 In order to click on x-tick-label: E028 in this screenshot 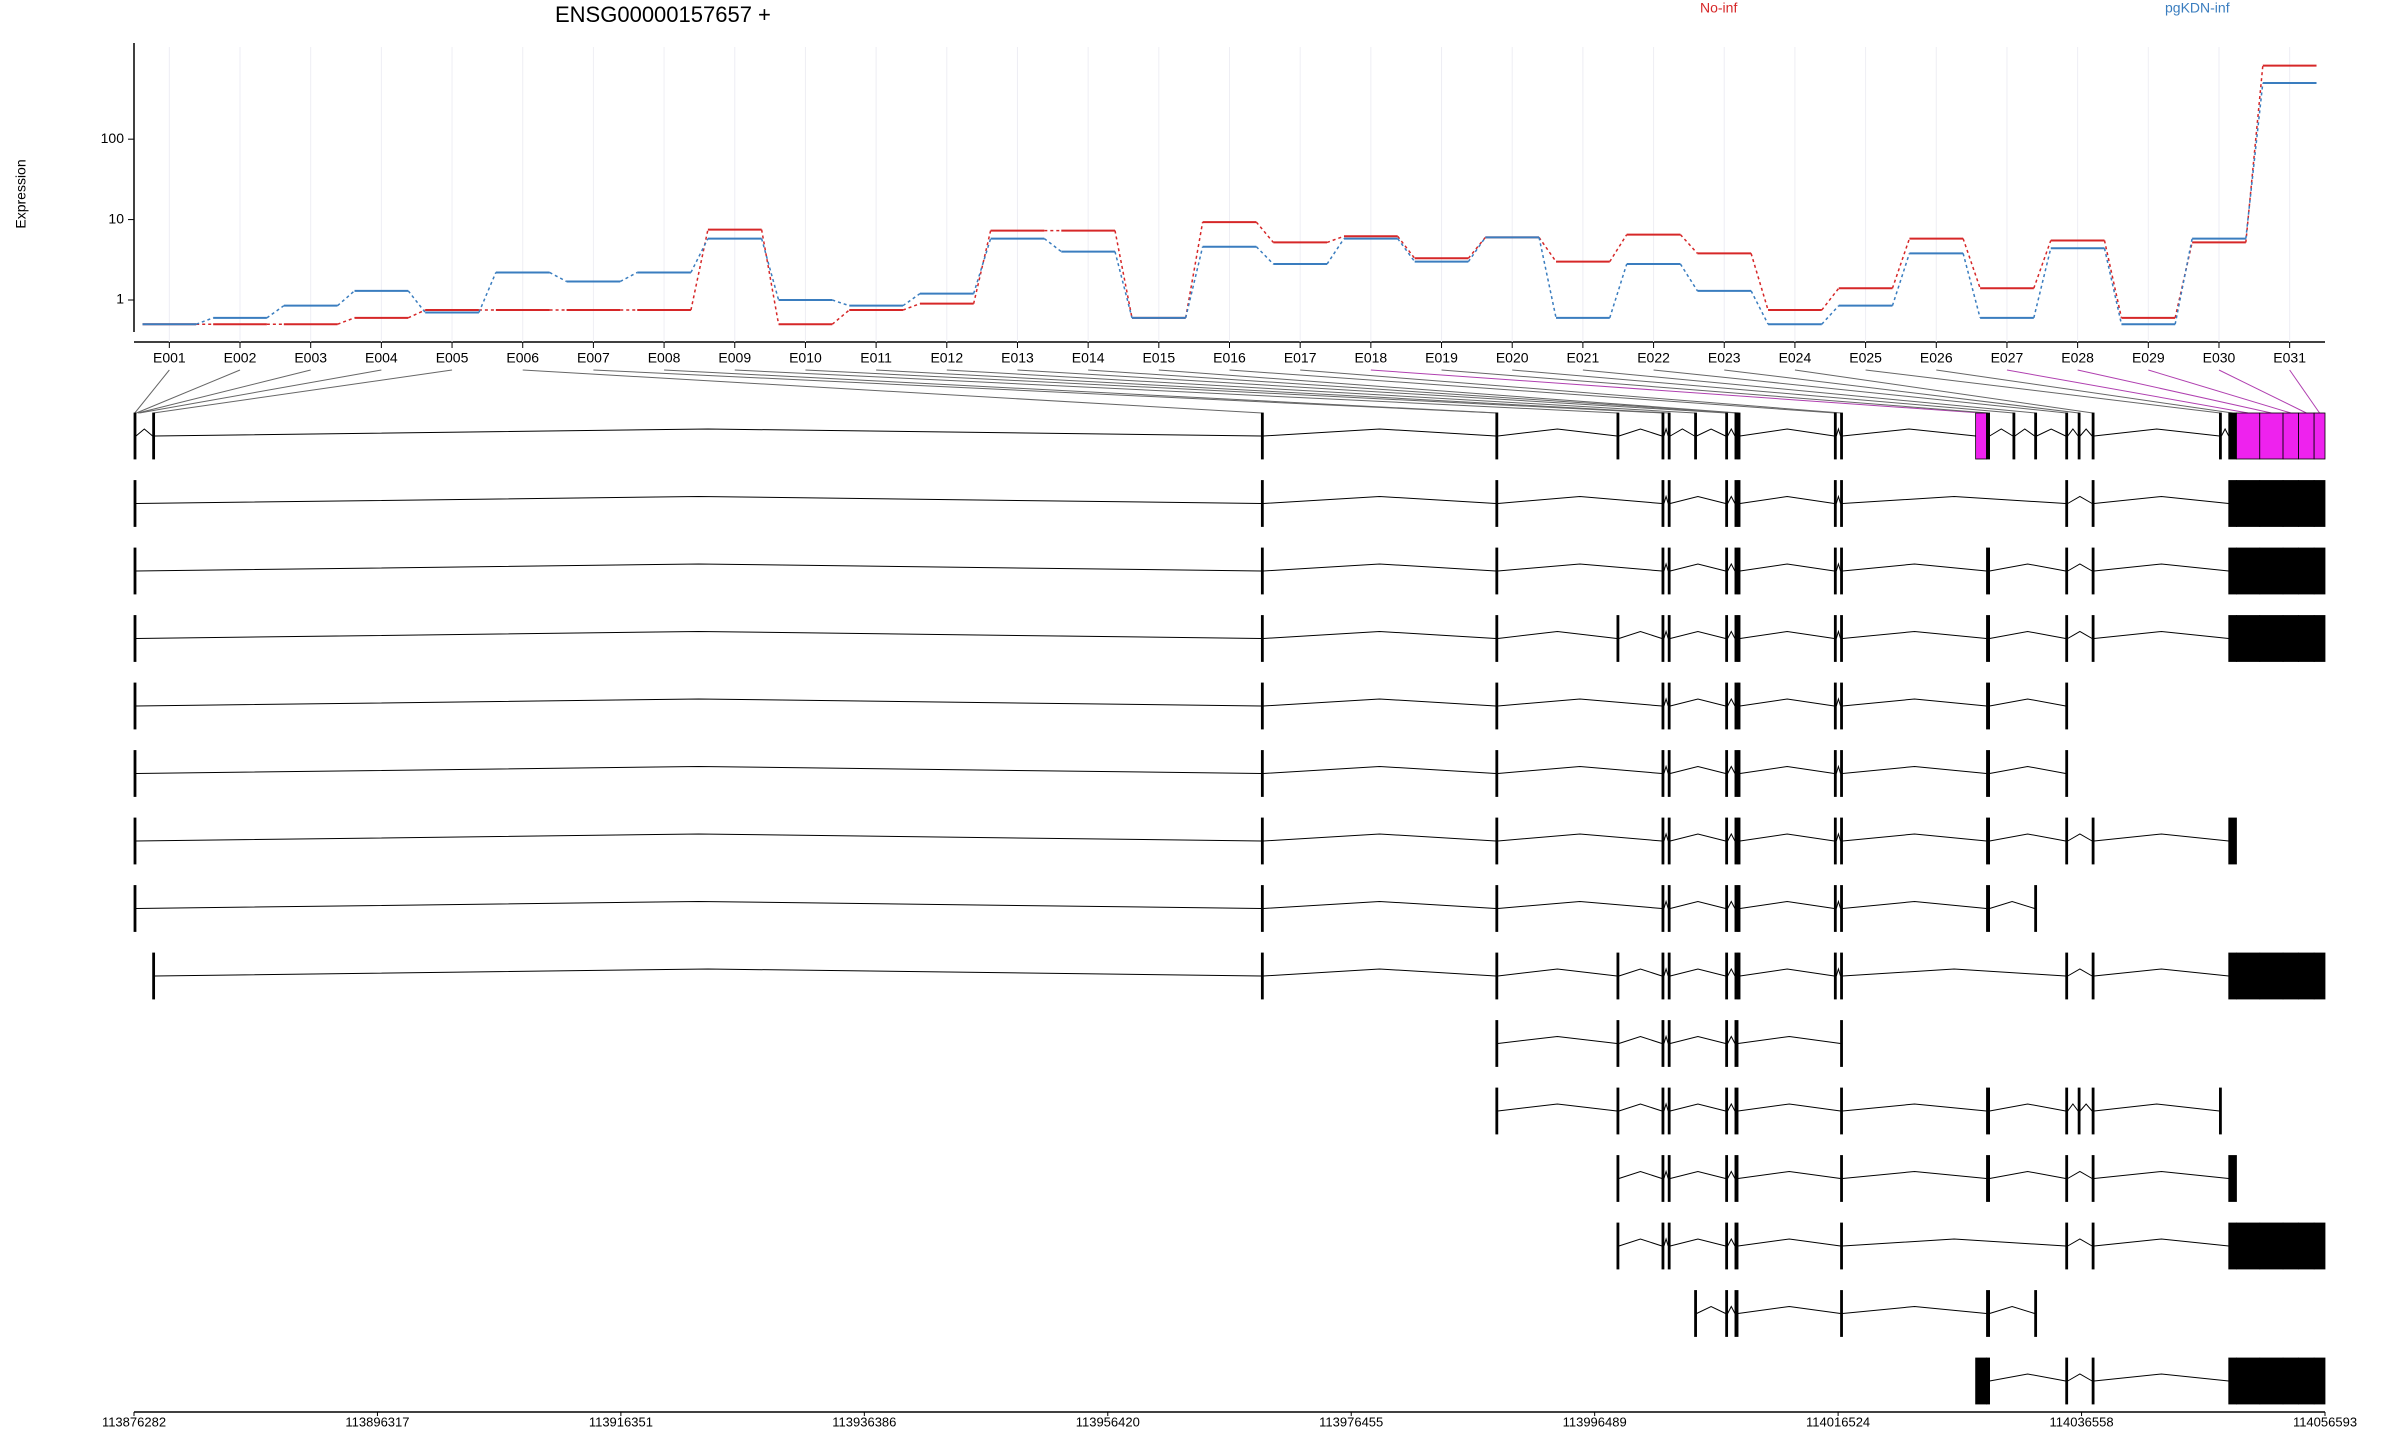, I will do `click(2077, 358)`.